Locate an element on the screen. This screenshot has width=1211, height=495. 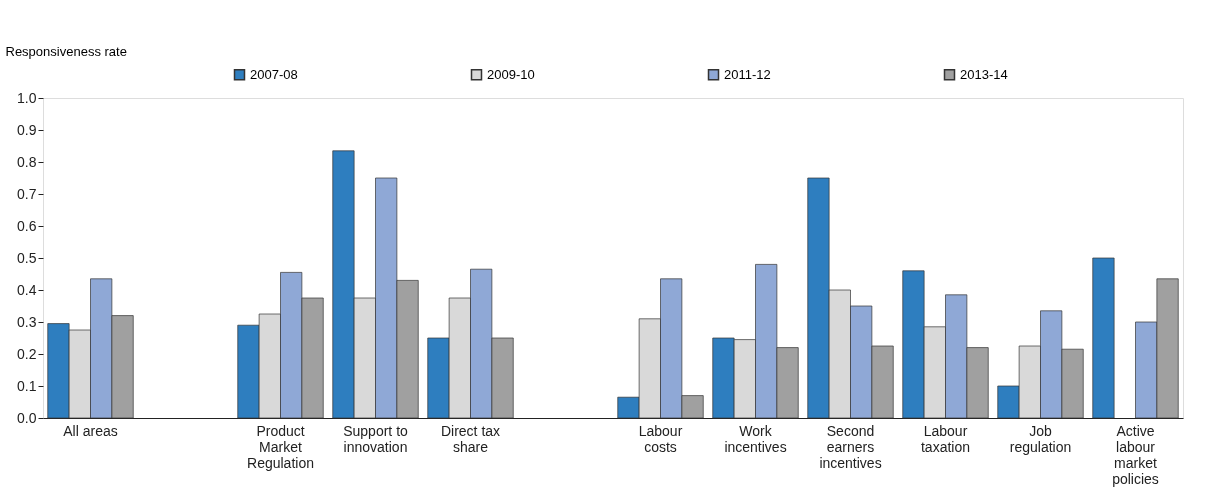
legend-label: 2009-10 is located at coordinates (511, 74).